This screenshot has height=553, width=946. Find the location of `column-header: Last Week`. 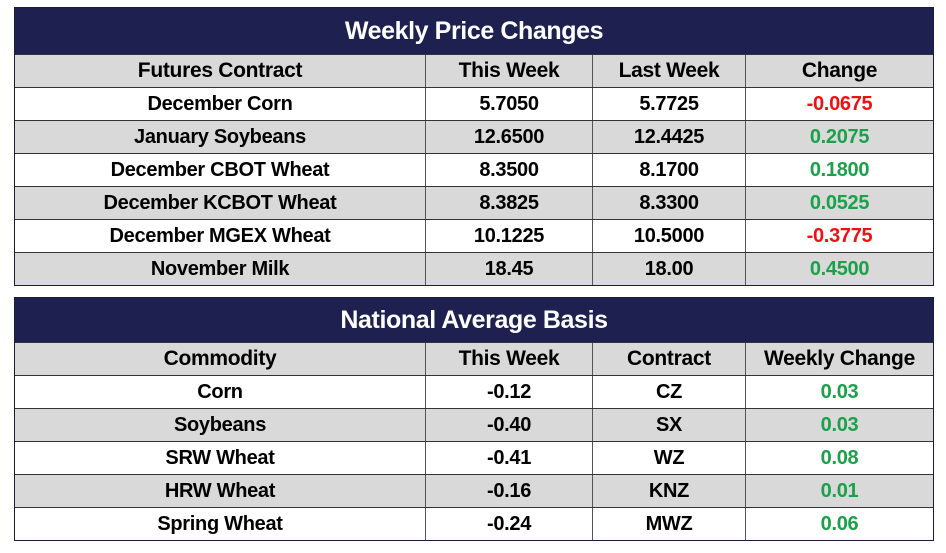

column-header: Last Week is located at coordinates (668, 71).